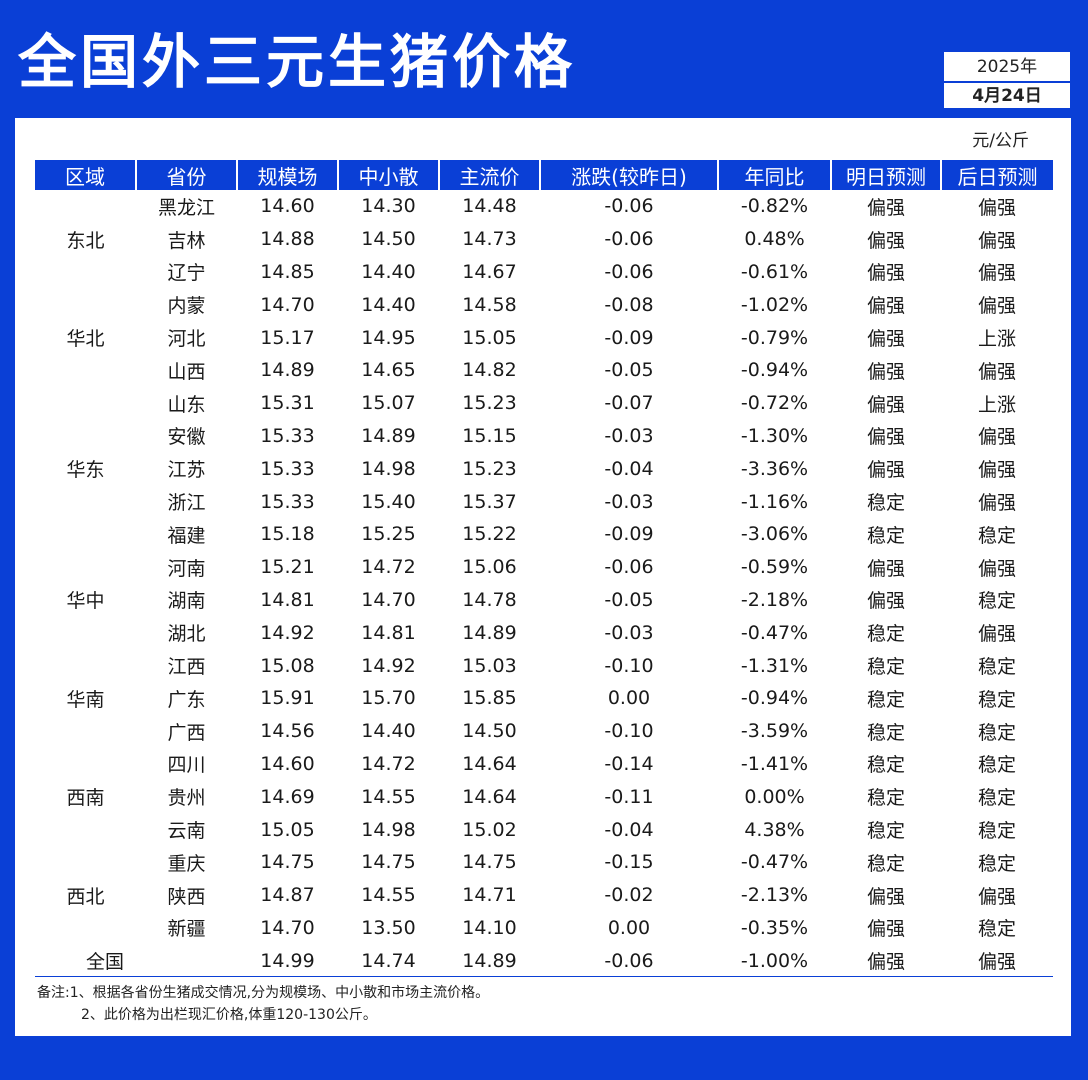  Describe the element at coordinates (186, 404) in the screenshot. I see `province-cell: 山东` at that location.